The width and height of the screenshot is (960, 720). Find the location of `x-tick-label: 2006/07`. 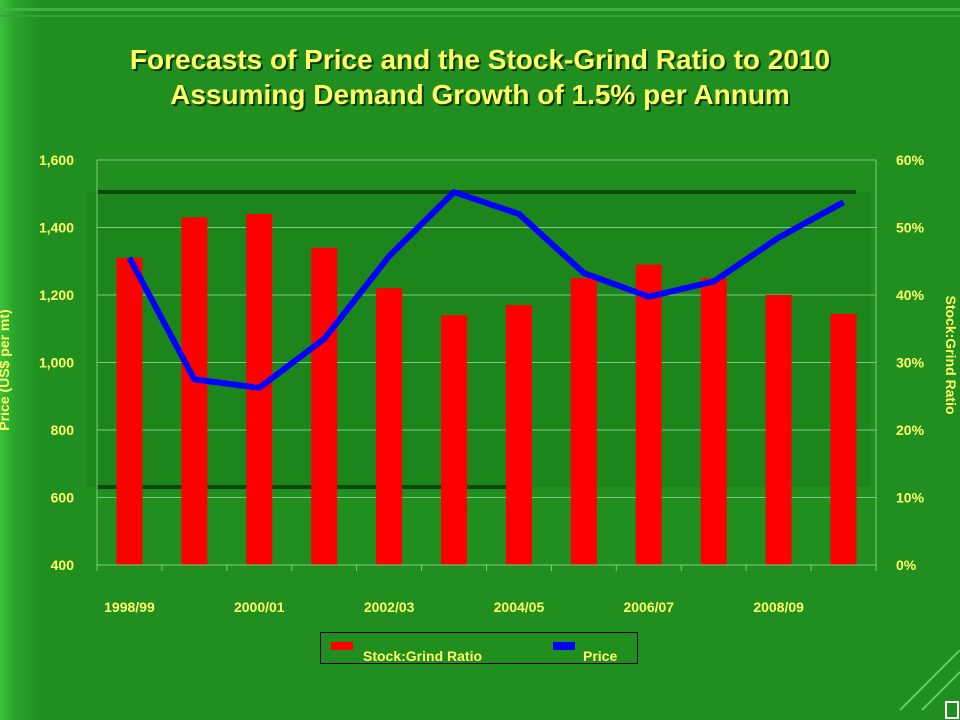

x-tick-label: 2006/07 is located at coordinates (648, 607).